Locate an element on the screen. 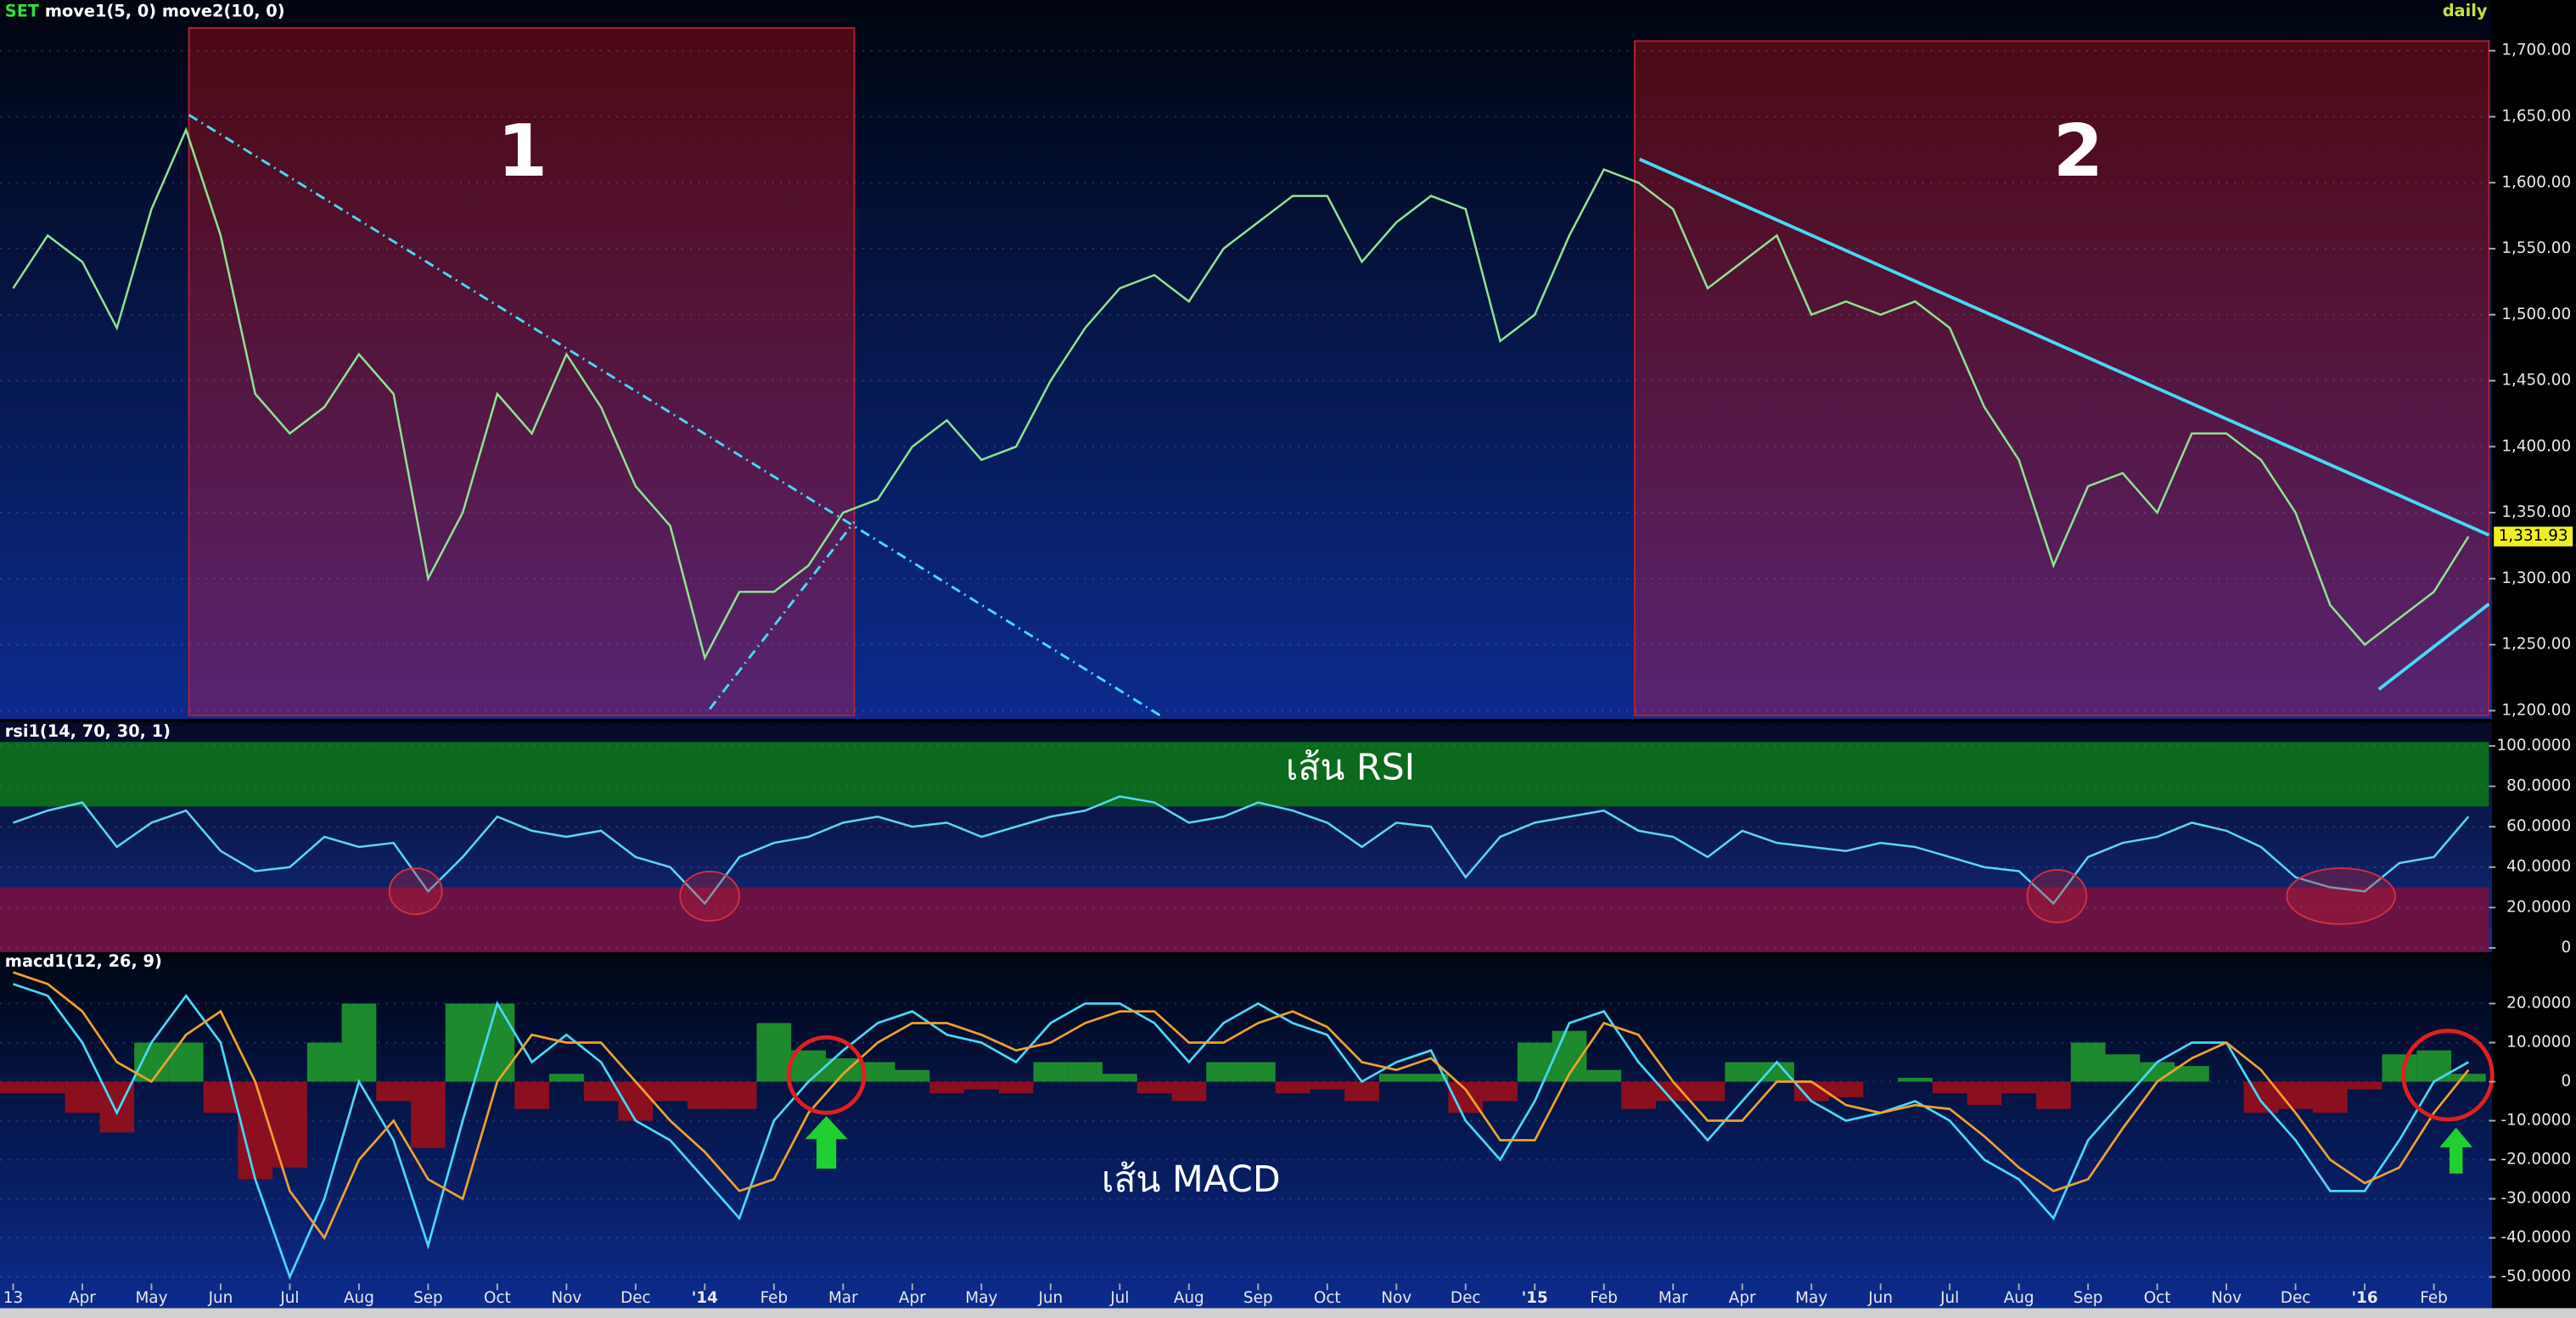  x-tick-label: Dec is located at coordinates (1466, 1298).